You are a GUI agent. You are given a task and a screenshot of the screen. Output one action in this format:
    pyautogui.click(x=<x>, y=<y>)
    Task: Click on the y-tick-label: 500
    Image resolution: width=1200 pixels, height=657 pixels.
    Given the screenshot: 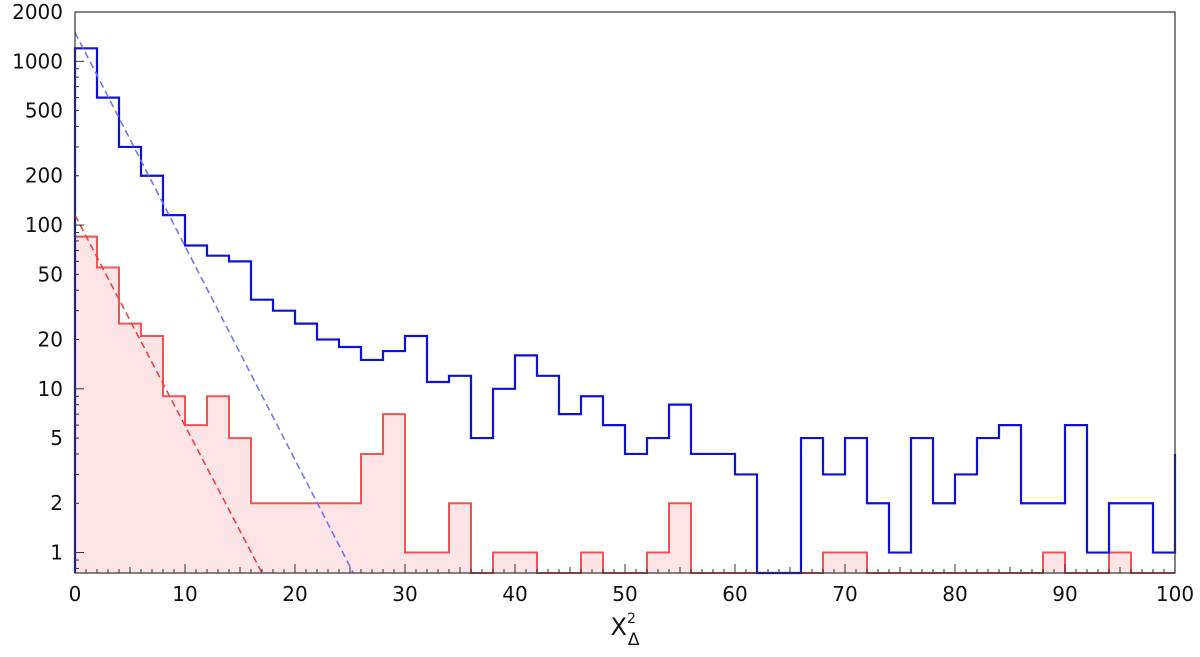 What is the action you would take?
    pyautogui.click(x=44, y=111)
    